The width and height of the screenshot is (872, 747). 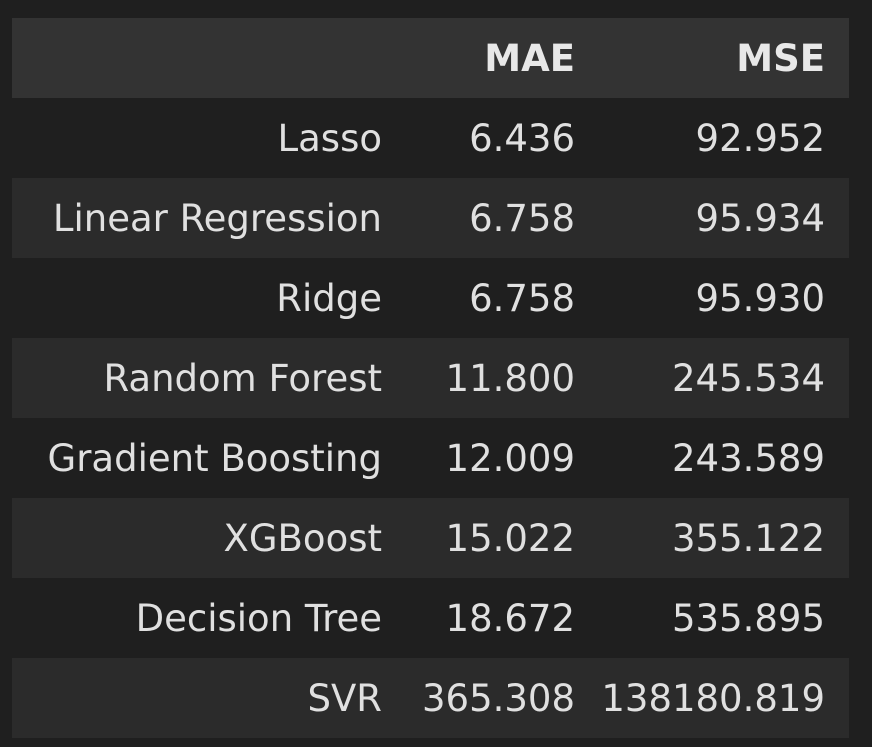 I want to click on row-model-name: Ridge, so click(x=329, y=298).